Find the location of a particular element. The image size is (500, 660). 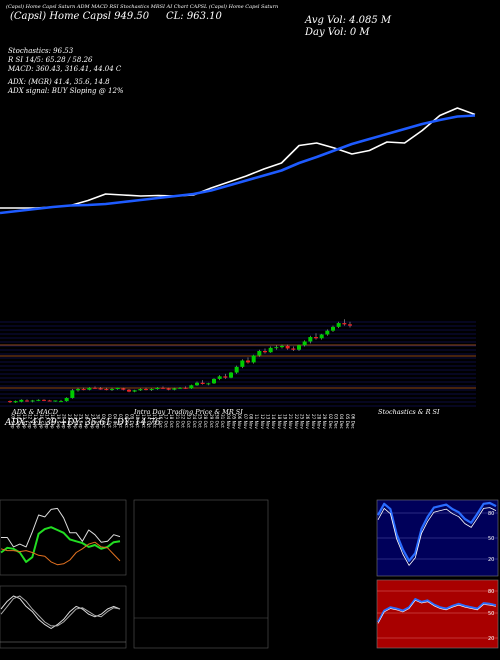

stochastics-signal-line is located at coordinates (437, 536).